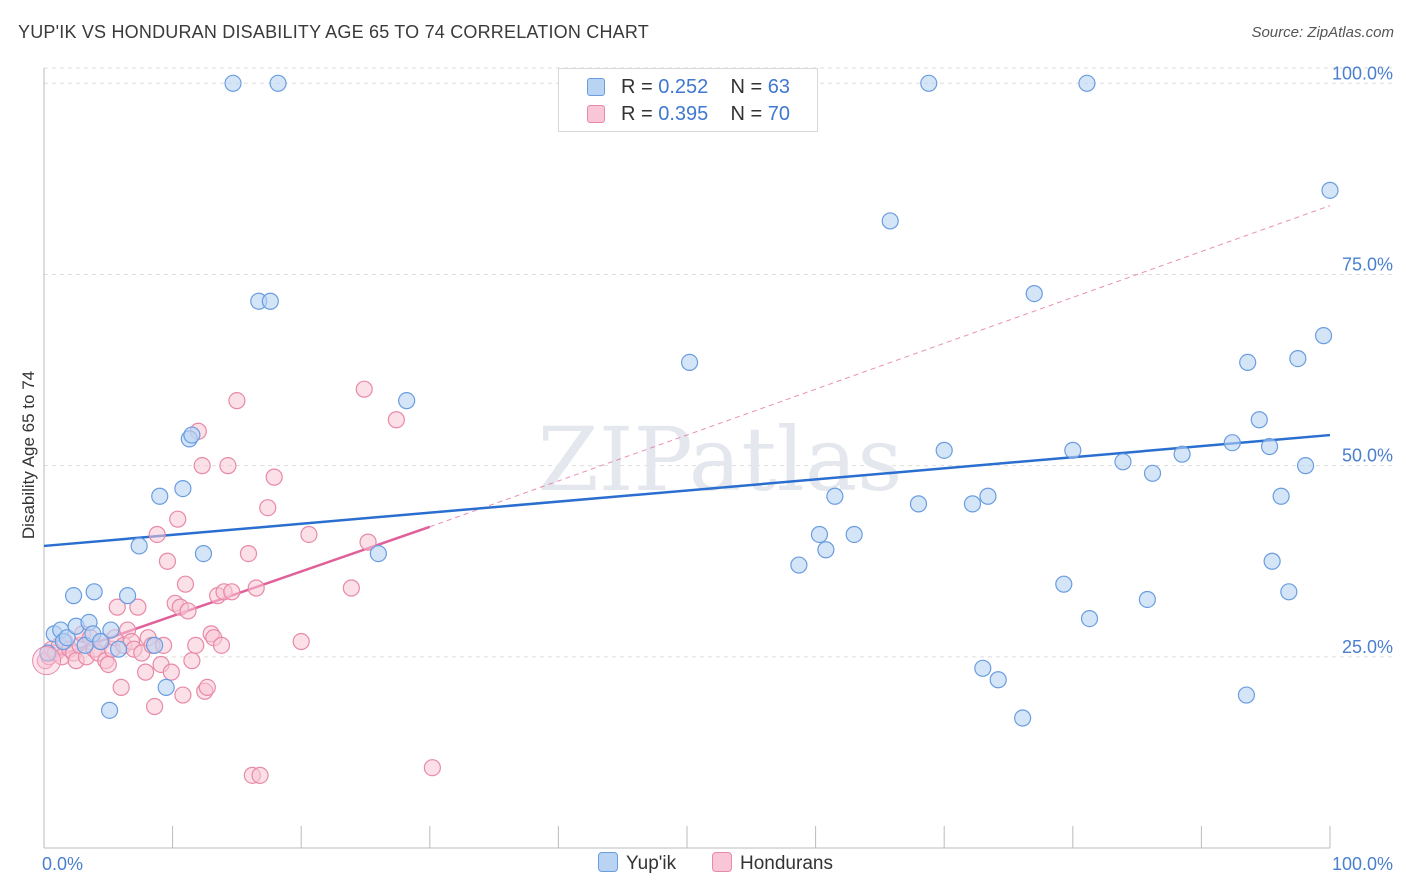  I want to click on x-tick-label: 100.0%, so click(1362, 864).